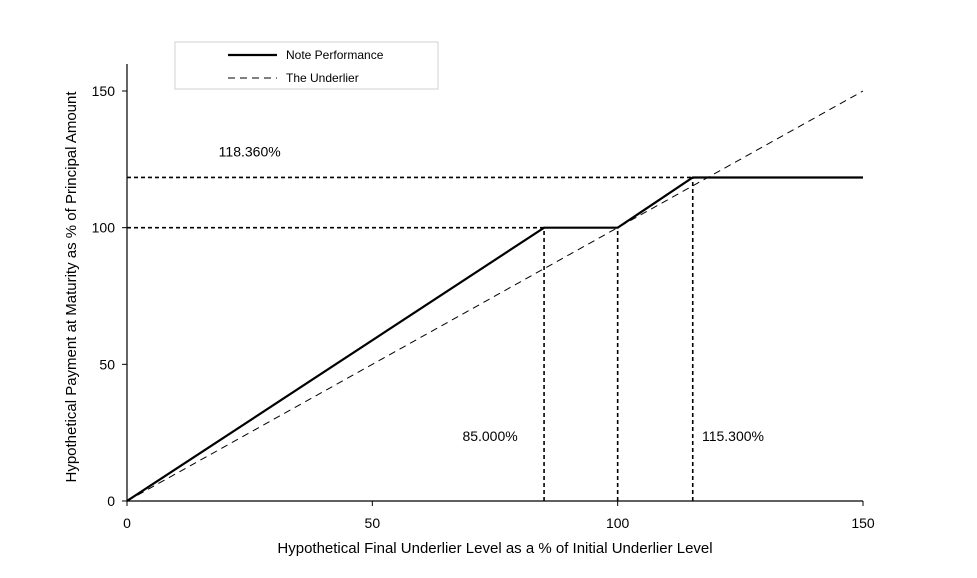  What do you see at coordinates (489, 436) in the screenshot?
I see `annotation-label: 85.000%` at bounding box center [489, 436].